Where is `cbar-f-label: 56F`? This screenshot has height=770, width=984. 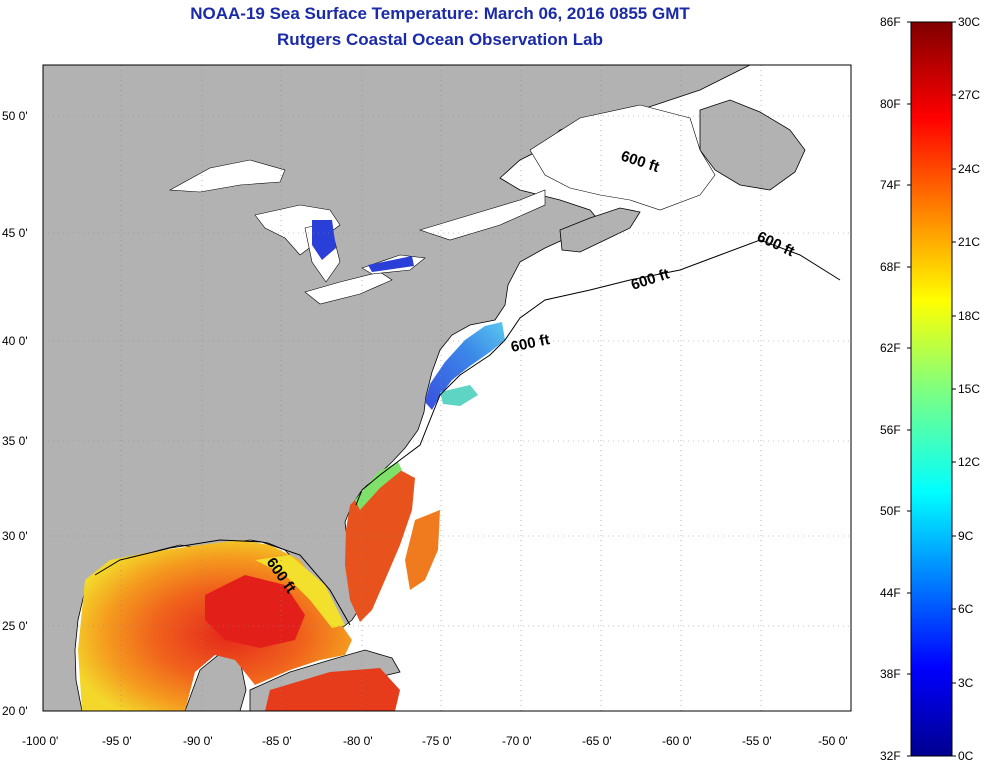
cbar-f-label: 56F is located at coordinates (890, 430).